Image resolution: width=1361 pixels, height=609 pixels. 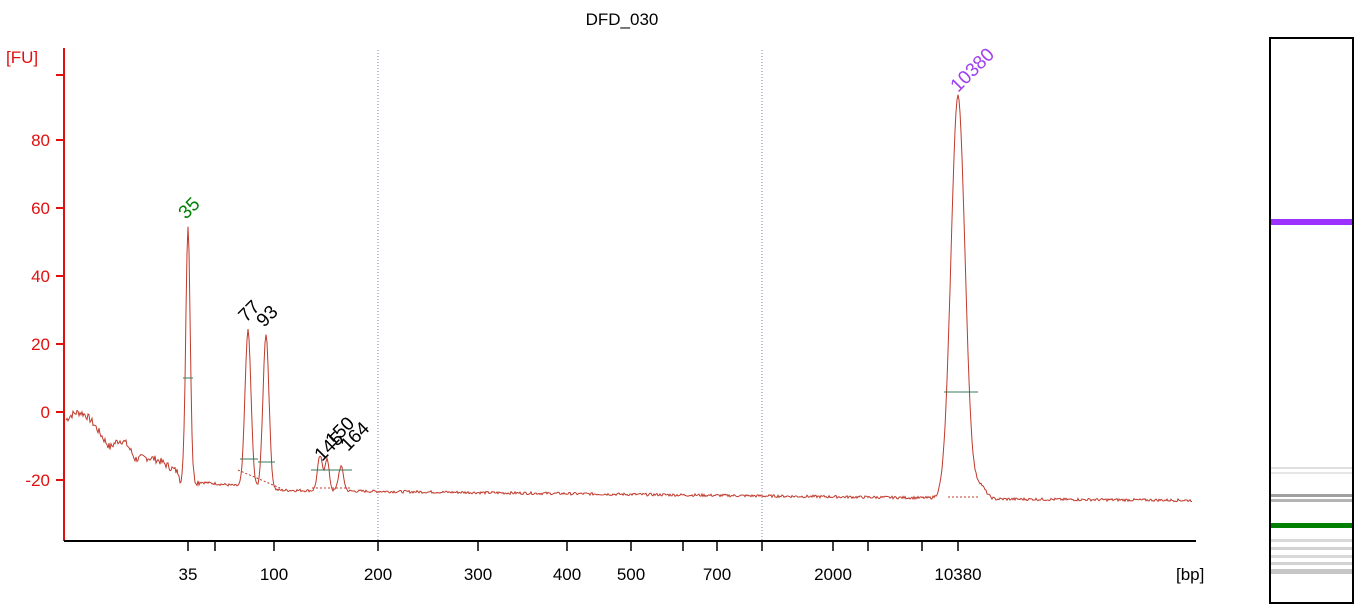 What do you see at coordinates (567, 574) in the screenshot?
I see `x-tick-label: 400` at bounding box center [567, 574].